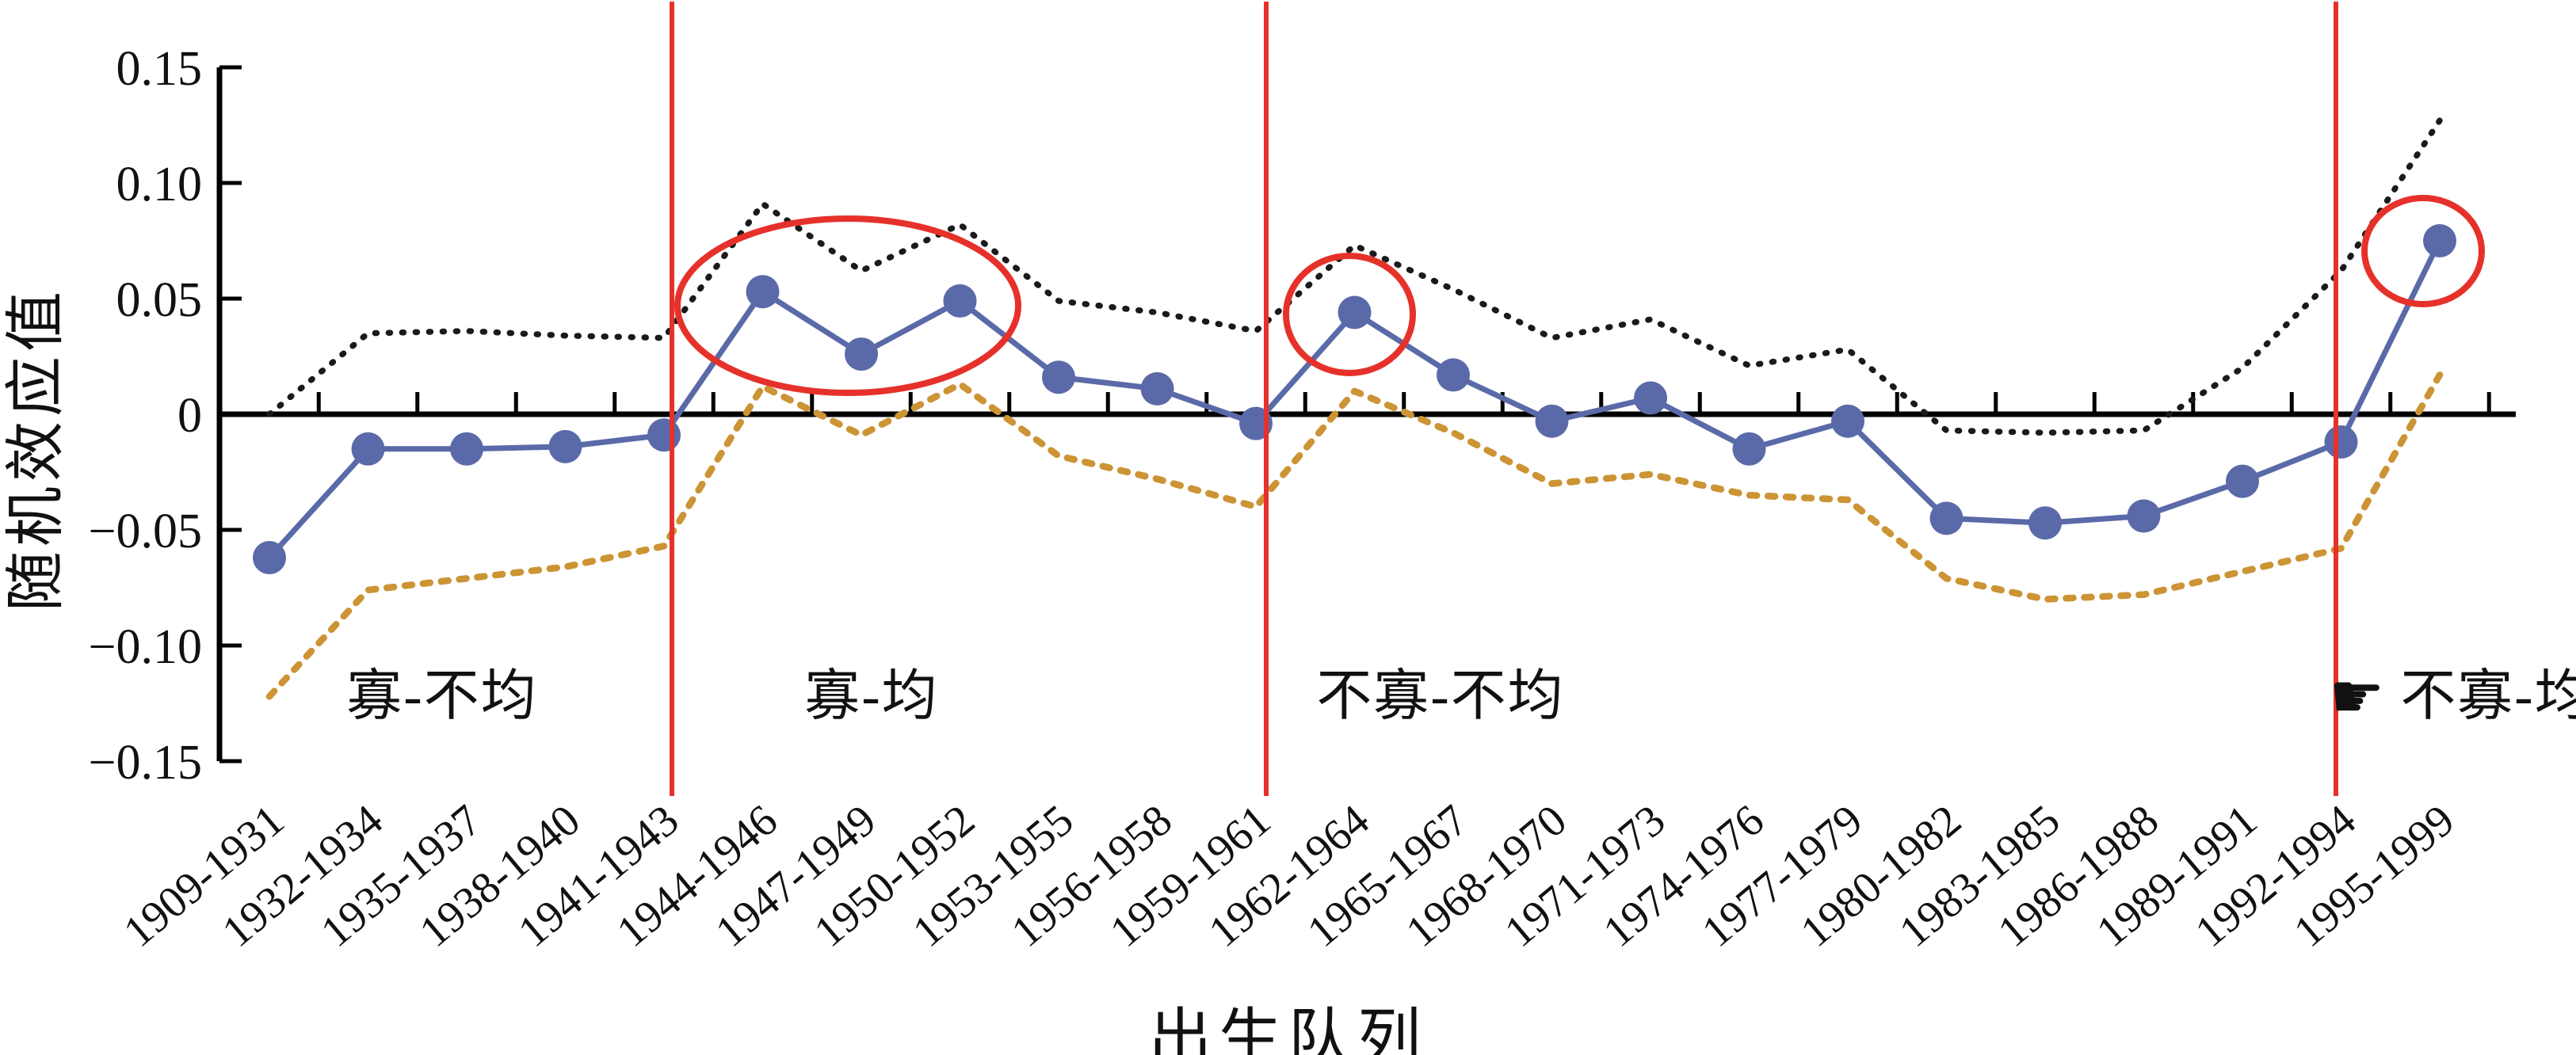 This screenshot has height=1055, width=2576. What do you see at coordinates (145, 647) in the screenshot?
I see `y-tick-label: −0.10` at bounding box center [145, 647].